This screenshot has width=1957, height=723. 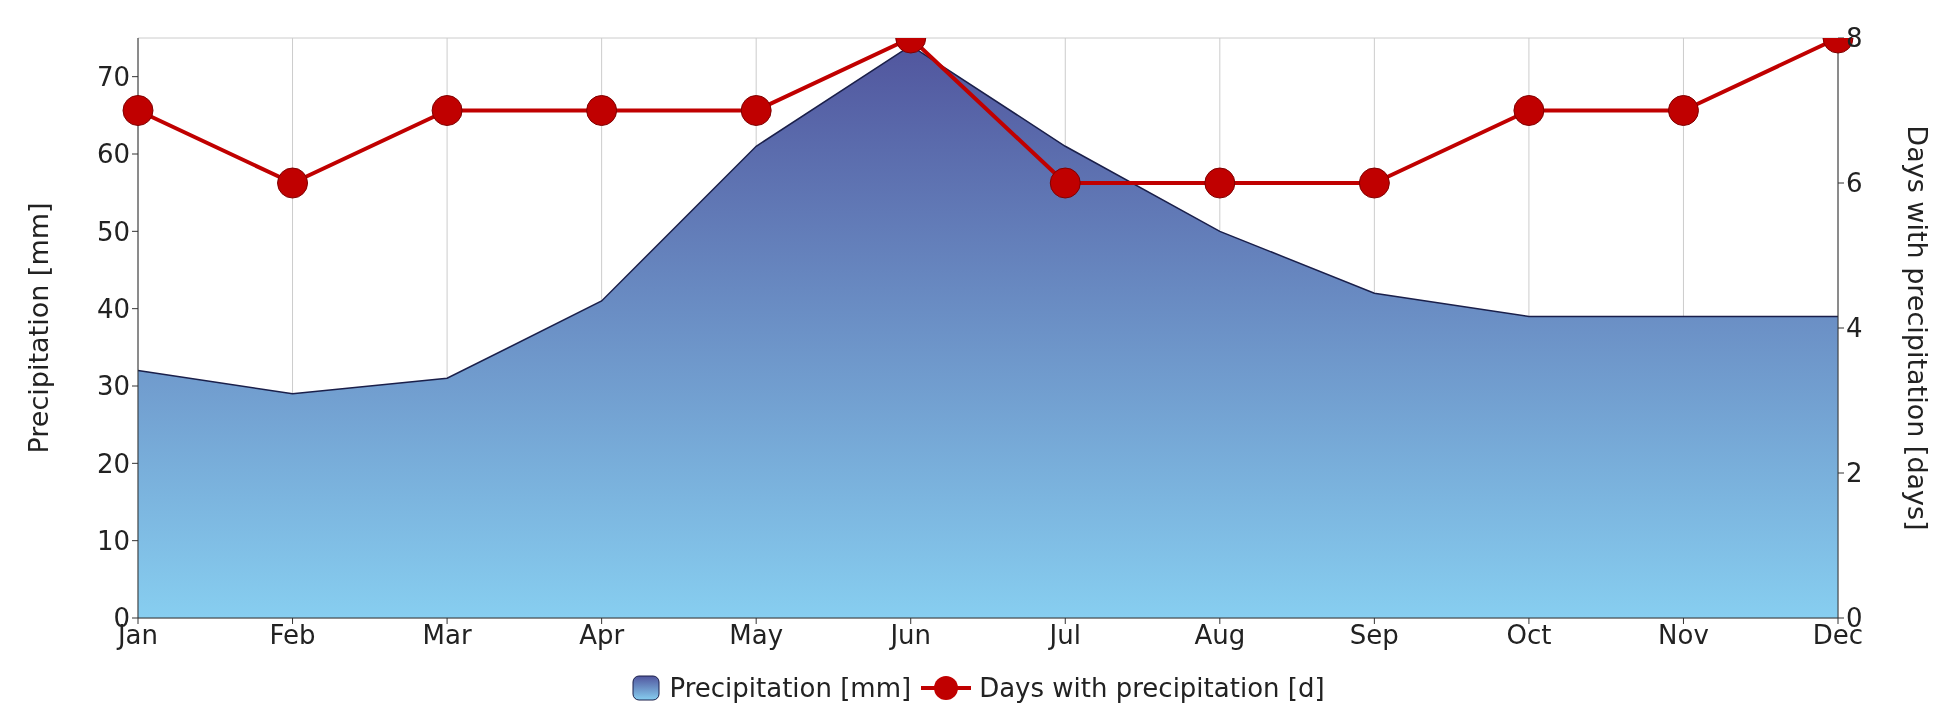 I want to click on y-tick-label: 60, so click(x=113, y=154).